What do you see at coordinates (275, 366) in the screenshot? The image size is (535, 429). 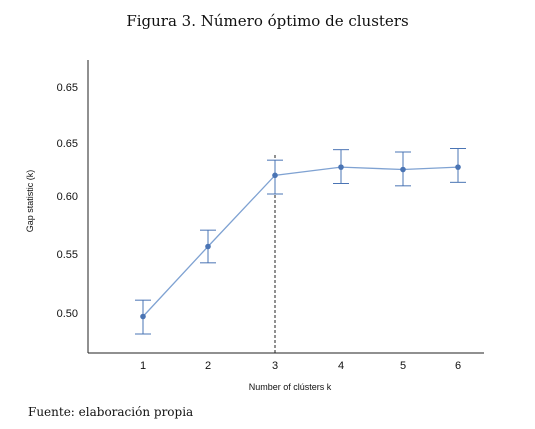 I see `x-tick-label: 3` at bounding box center [275, 366].